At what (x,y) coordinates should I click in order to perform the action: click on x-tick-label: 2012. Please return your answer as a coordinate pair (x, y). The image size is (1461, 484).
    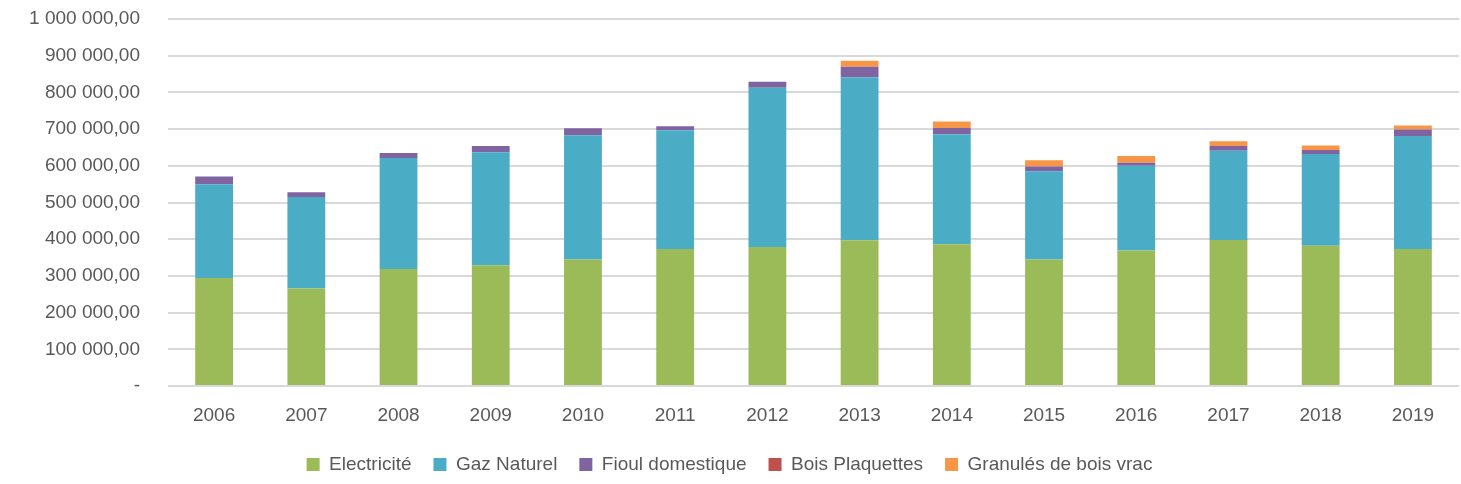
    Looking at the image, I should click on (767, 414).